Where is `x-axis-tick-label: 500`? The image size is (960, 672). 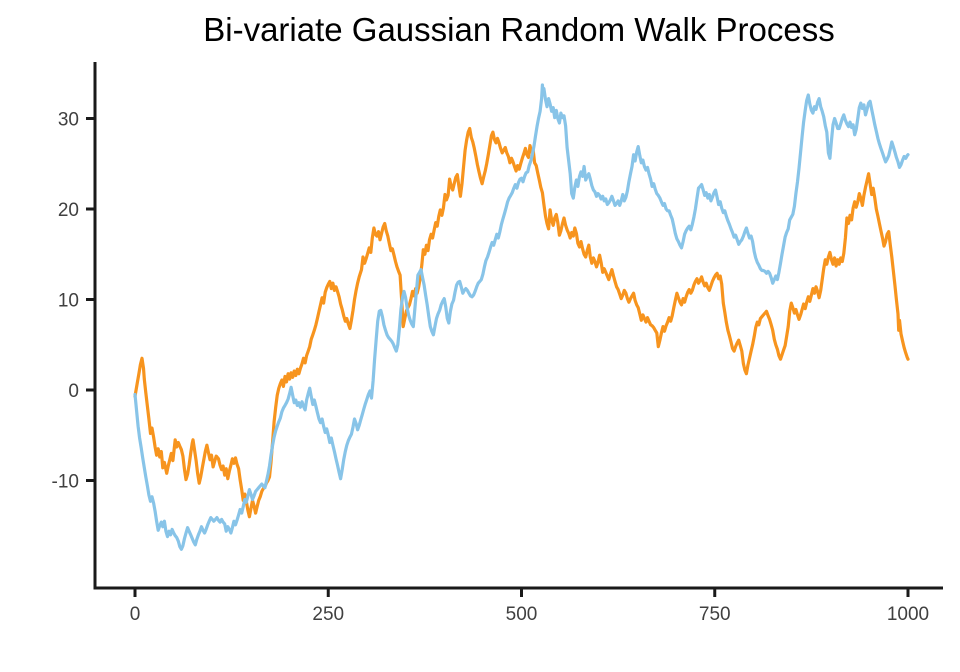 x-axis-tick-label: 500 is located at coordinates (522, 614).